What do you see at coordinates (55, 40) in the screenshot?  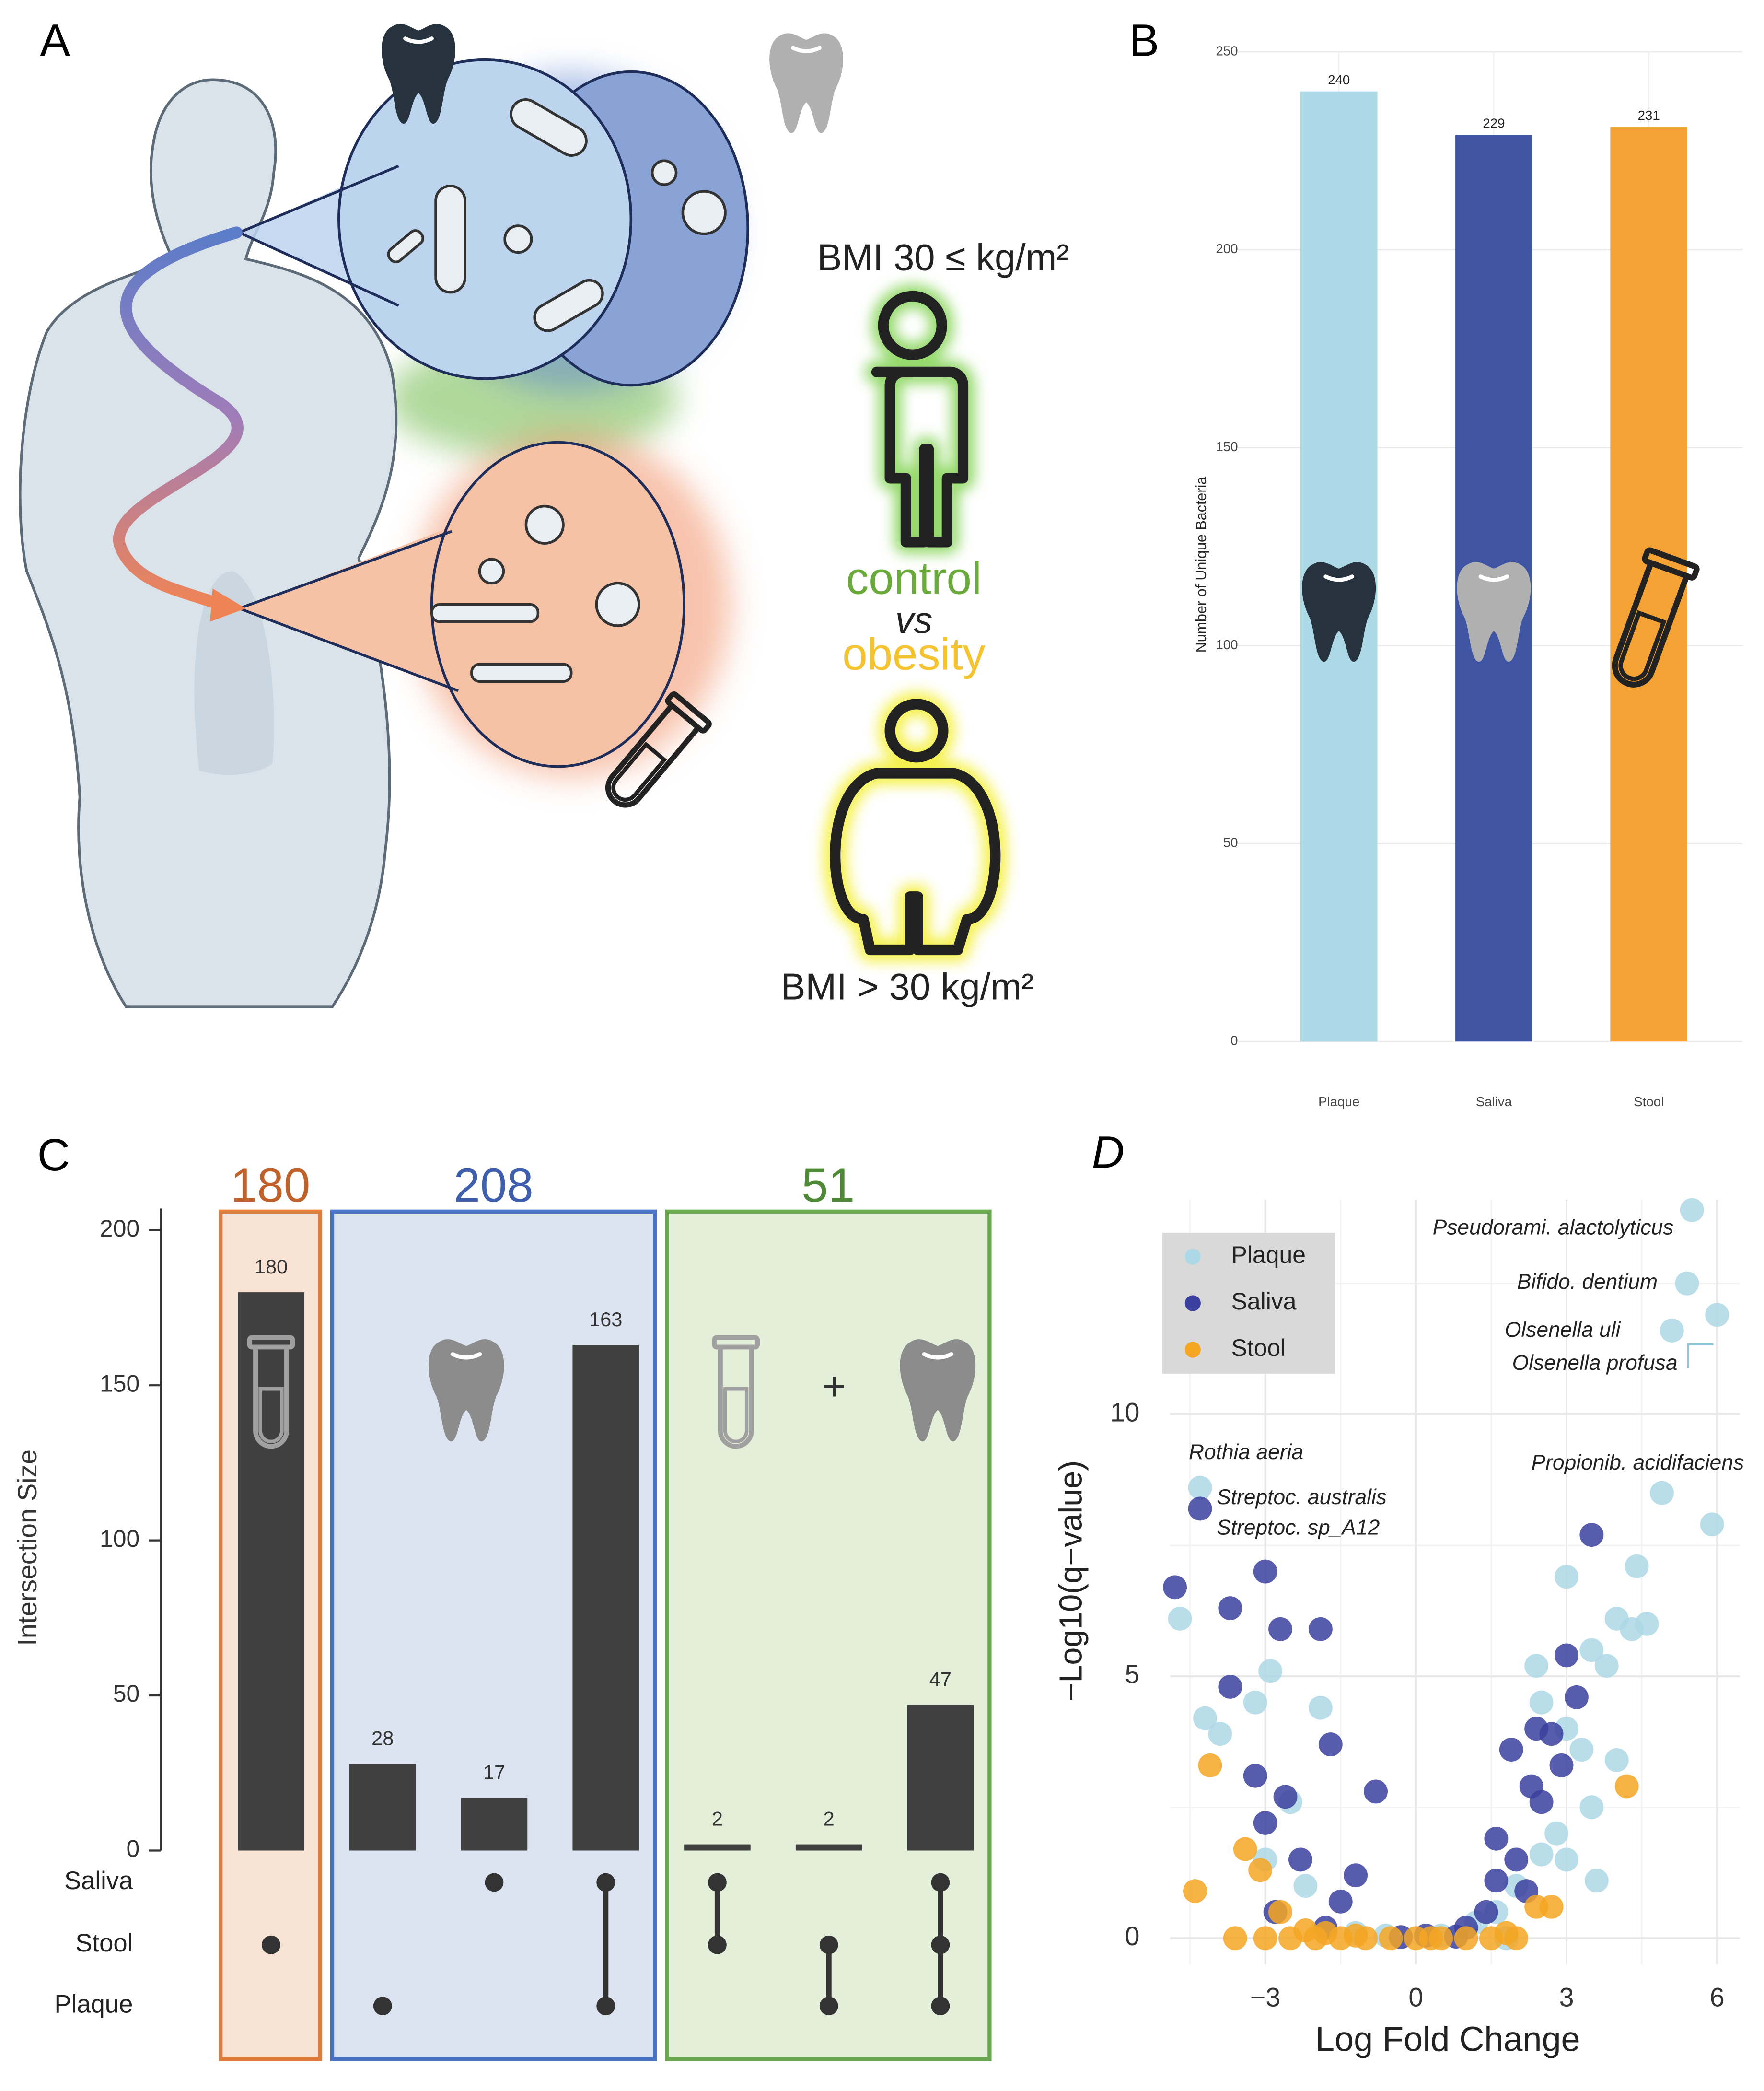 I see `panel-label: A` at bounding box center [55, 40].